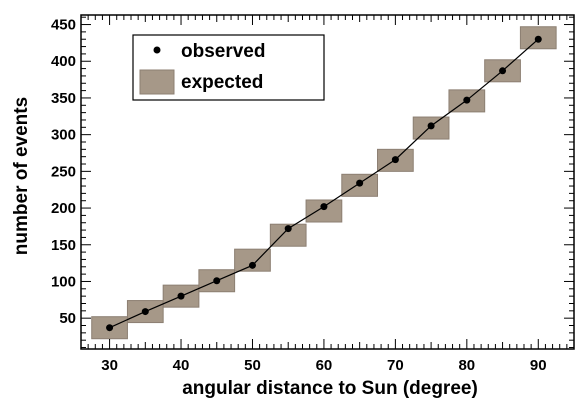 The height and width of the screenshot is (399, 576). What do you see at coordinates (330, 388) in the screenshot?
I see `x-axis-title: angular distance to Sun (degree)` at bounding box center [330, 388].